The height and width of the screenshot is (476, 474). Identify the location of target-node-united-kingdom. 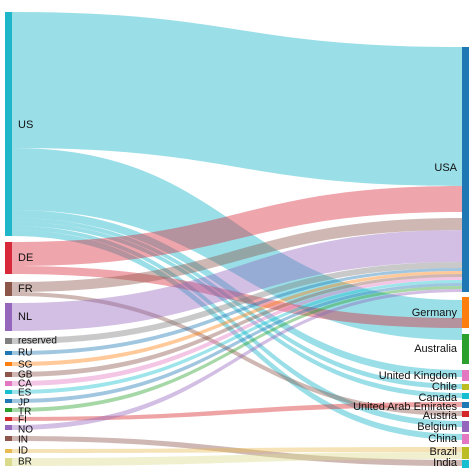
(465, 375).